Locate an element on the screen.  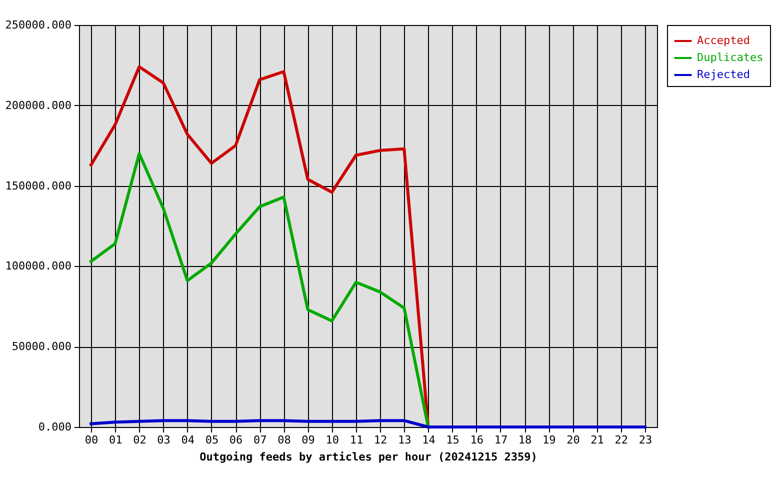
x-tick-label: 10 is located at coordinates (332, 440).